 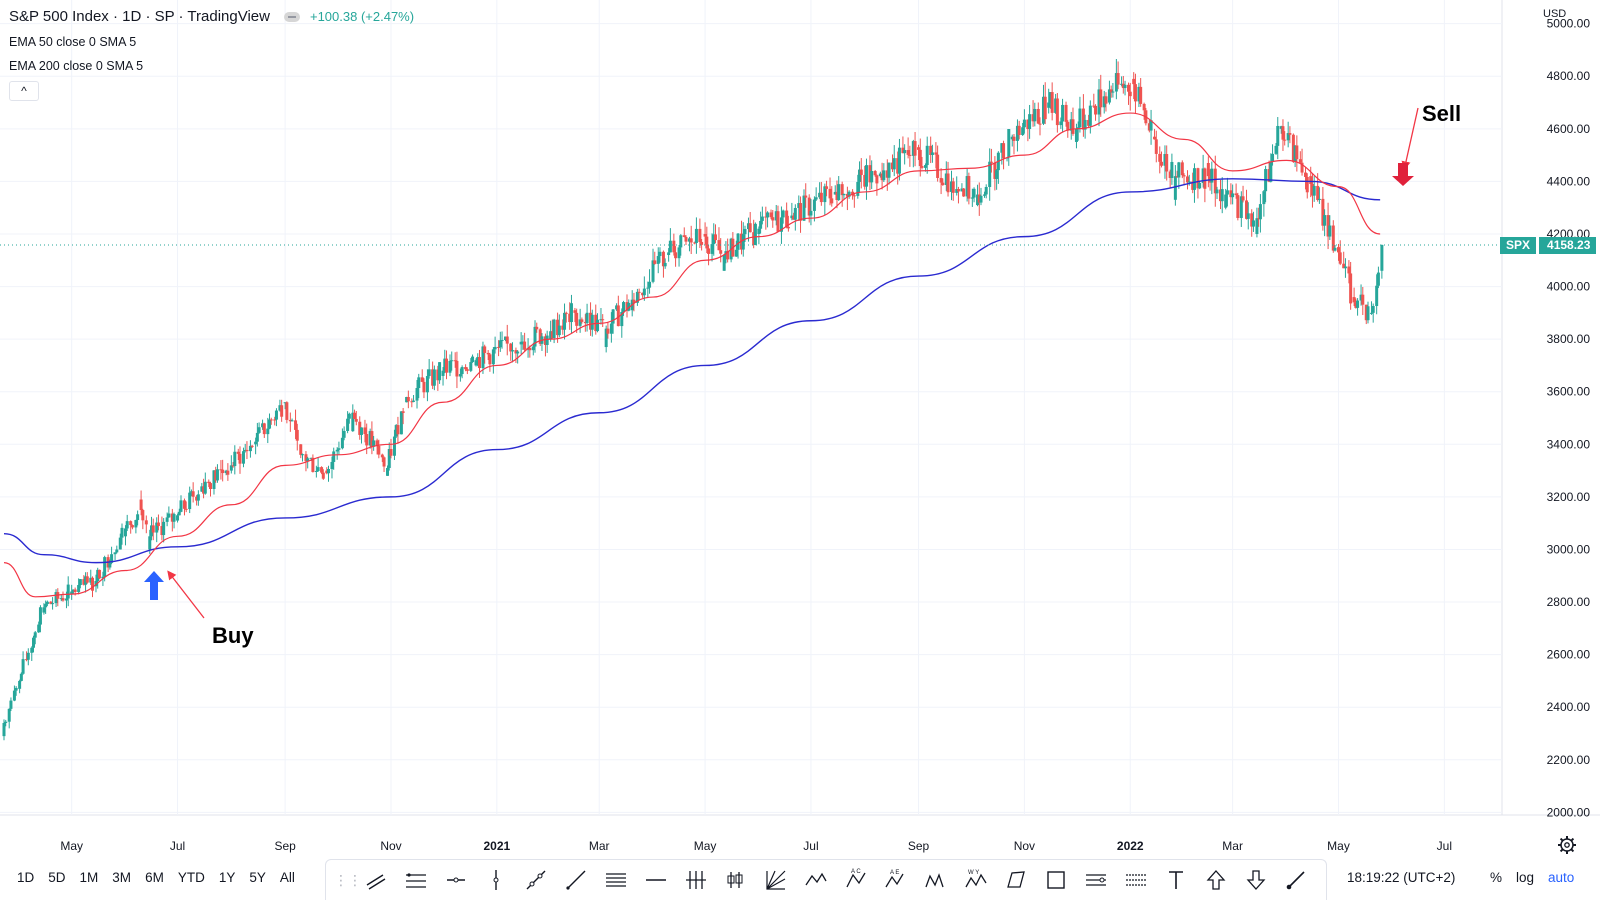 I want to click on wxy-wave-tool-button: W Y, so click(x=976, y=880).